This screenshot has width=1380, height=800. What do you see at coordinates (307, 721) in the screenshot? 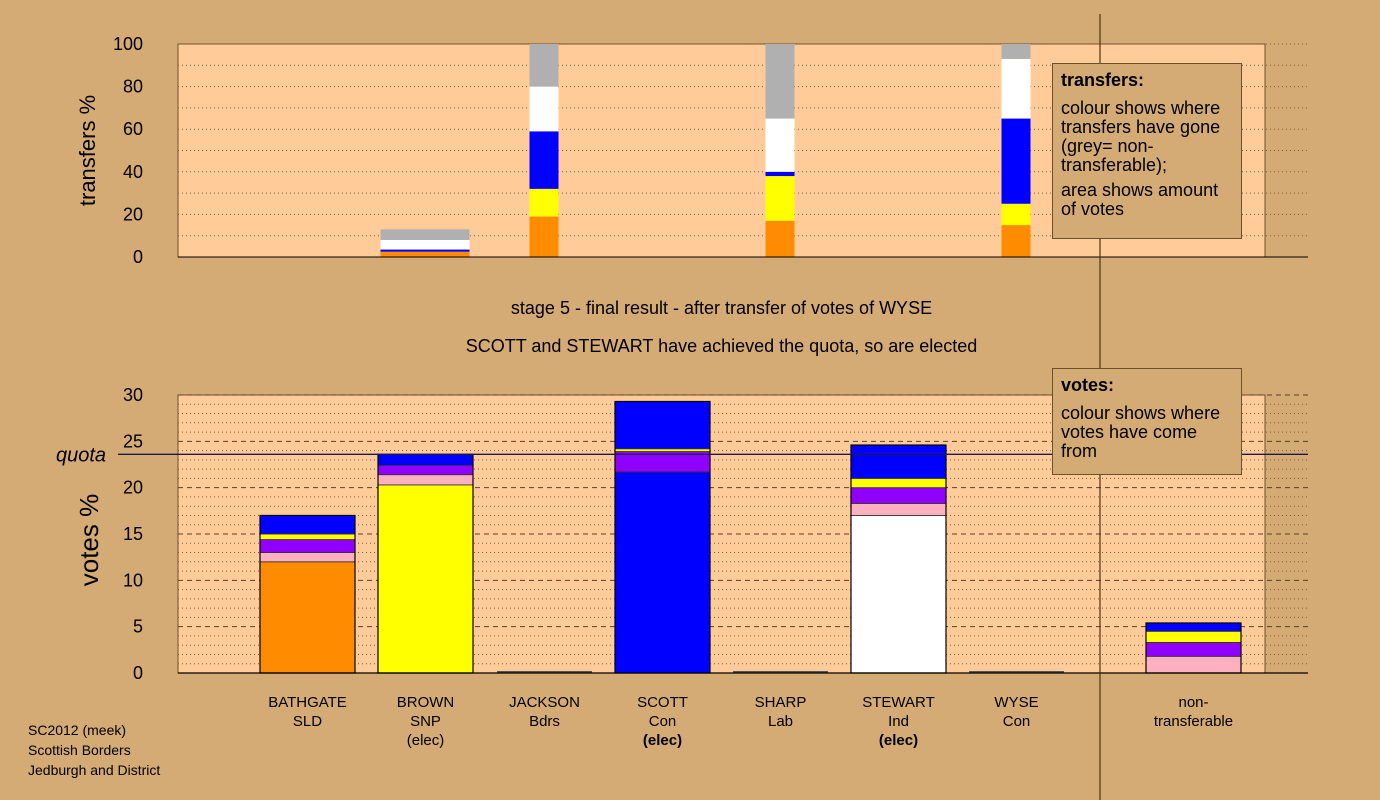
I see `candidate-party-label: SLD` at bounding box center [307, 721].